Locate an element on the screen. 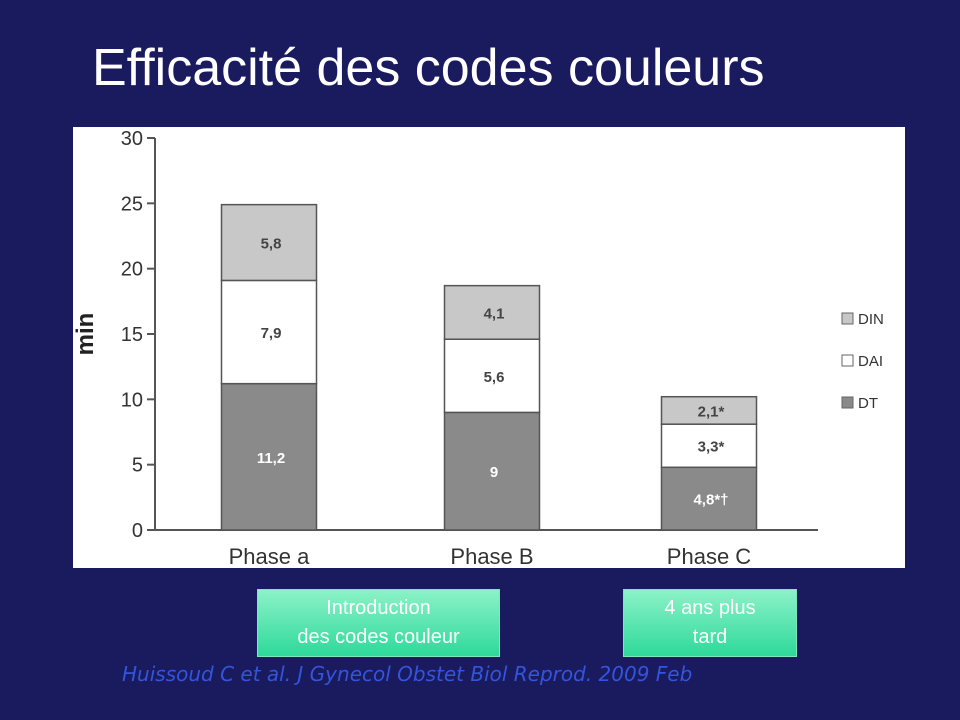 This screenshot has width=960, height=720. bar-data-label: 11,2 is located at coordinates (271, 458).